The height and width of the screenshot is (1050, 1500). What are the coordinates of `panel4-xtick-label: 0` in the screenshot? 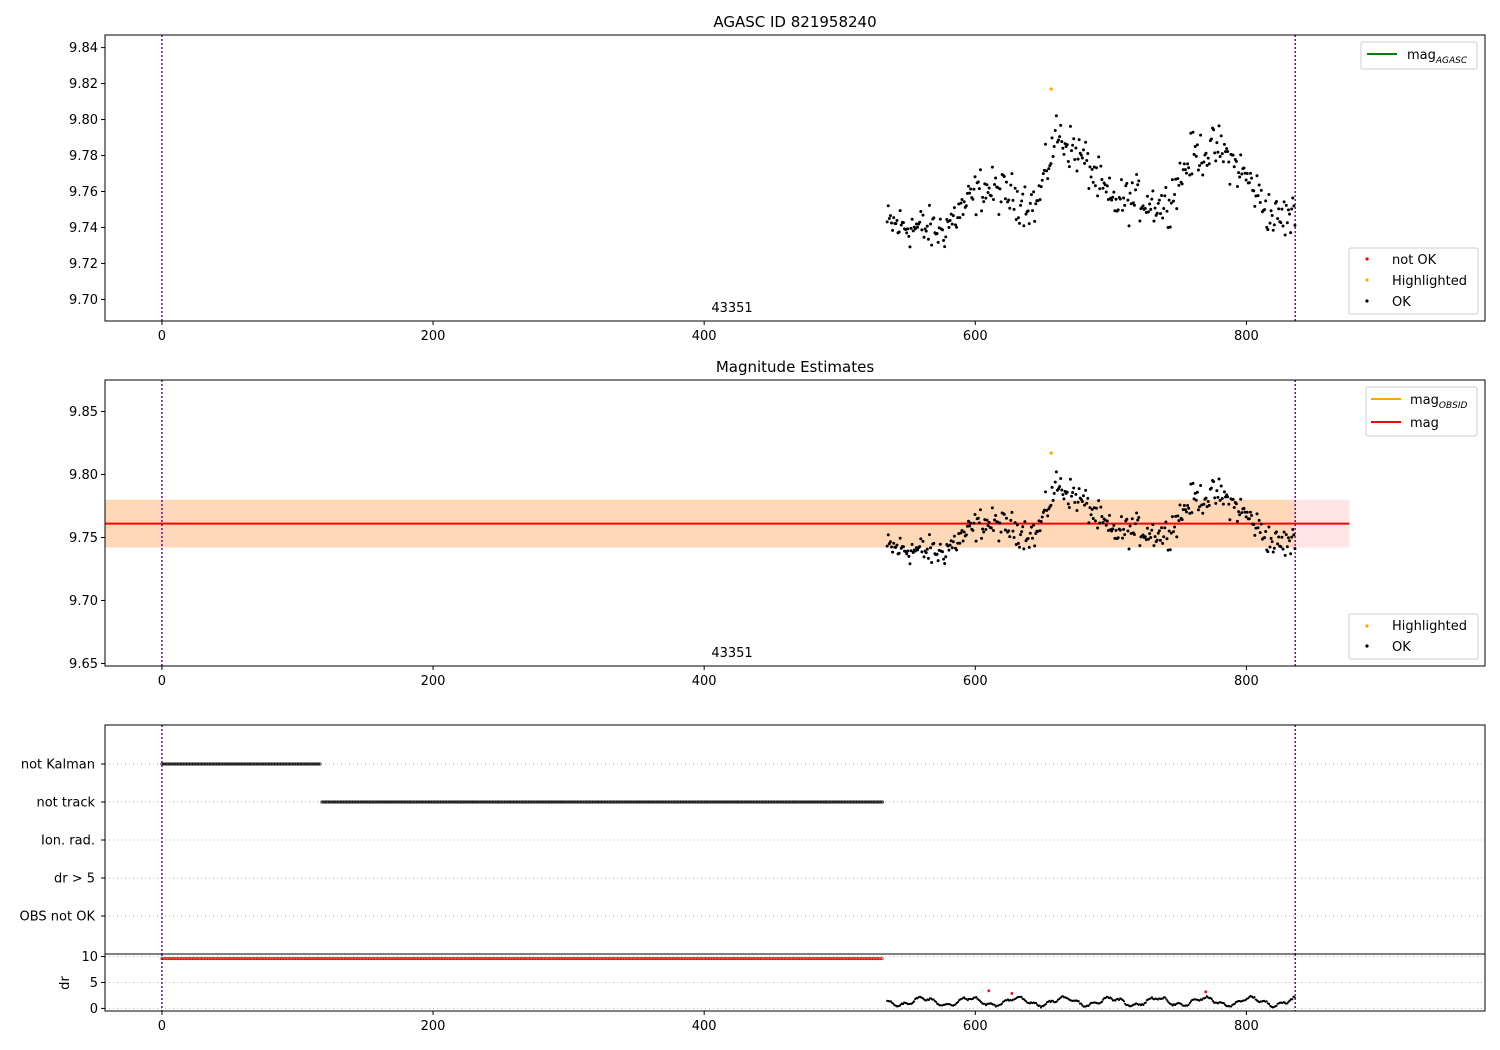 It's located at (162, 1026).